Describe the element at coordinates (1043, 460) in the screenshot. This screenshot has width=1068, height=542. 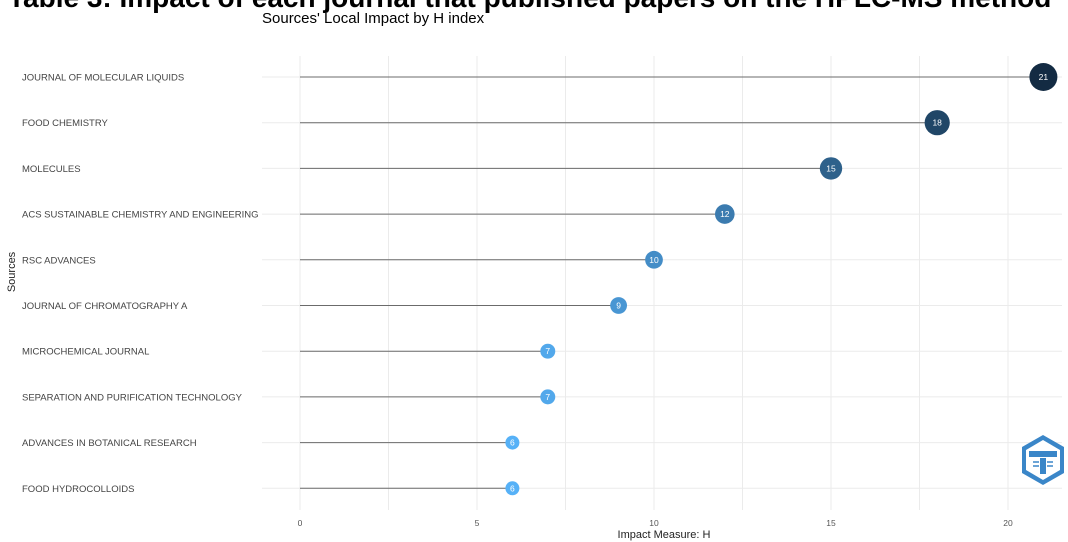
I see `bibliometrix-logo-icon` at that location.